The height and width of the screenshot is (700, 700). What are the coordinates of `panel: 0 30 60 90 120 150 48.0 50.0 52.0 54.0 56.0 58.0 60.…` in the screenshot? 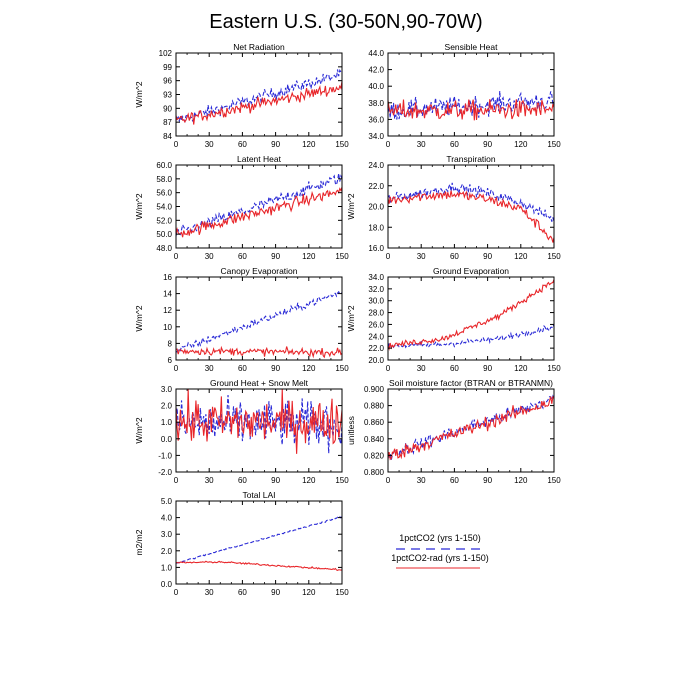 It's located at (241, 207).